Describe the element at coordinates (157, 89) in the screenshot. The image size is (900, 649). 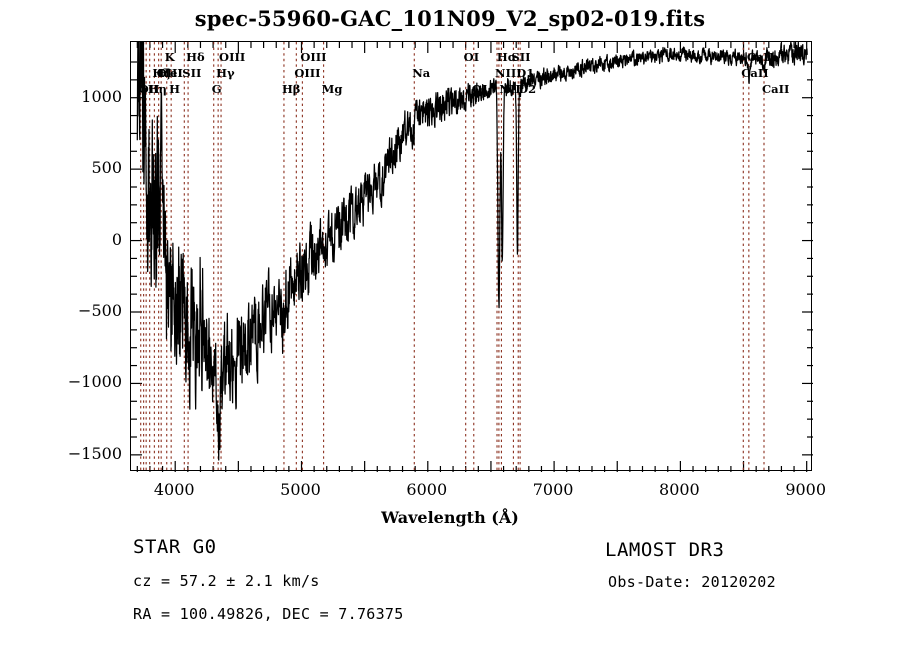
I see `line-label-H: Hη` at that location.